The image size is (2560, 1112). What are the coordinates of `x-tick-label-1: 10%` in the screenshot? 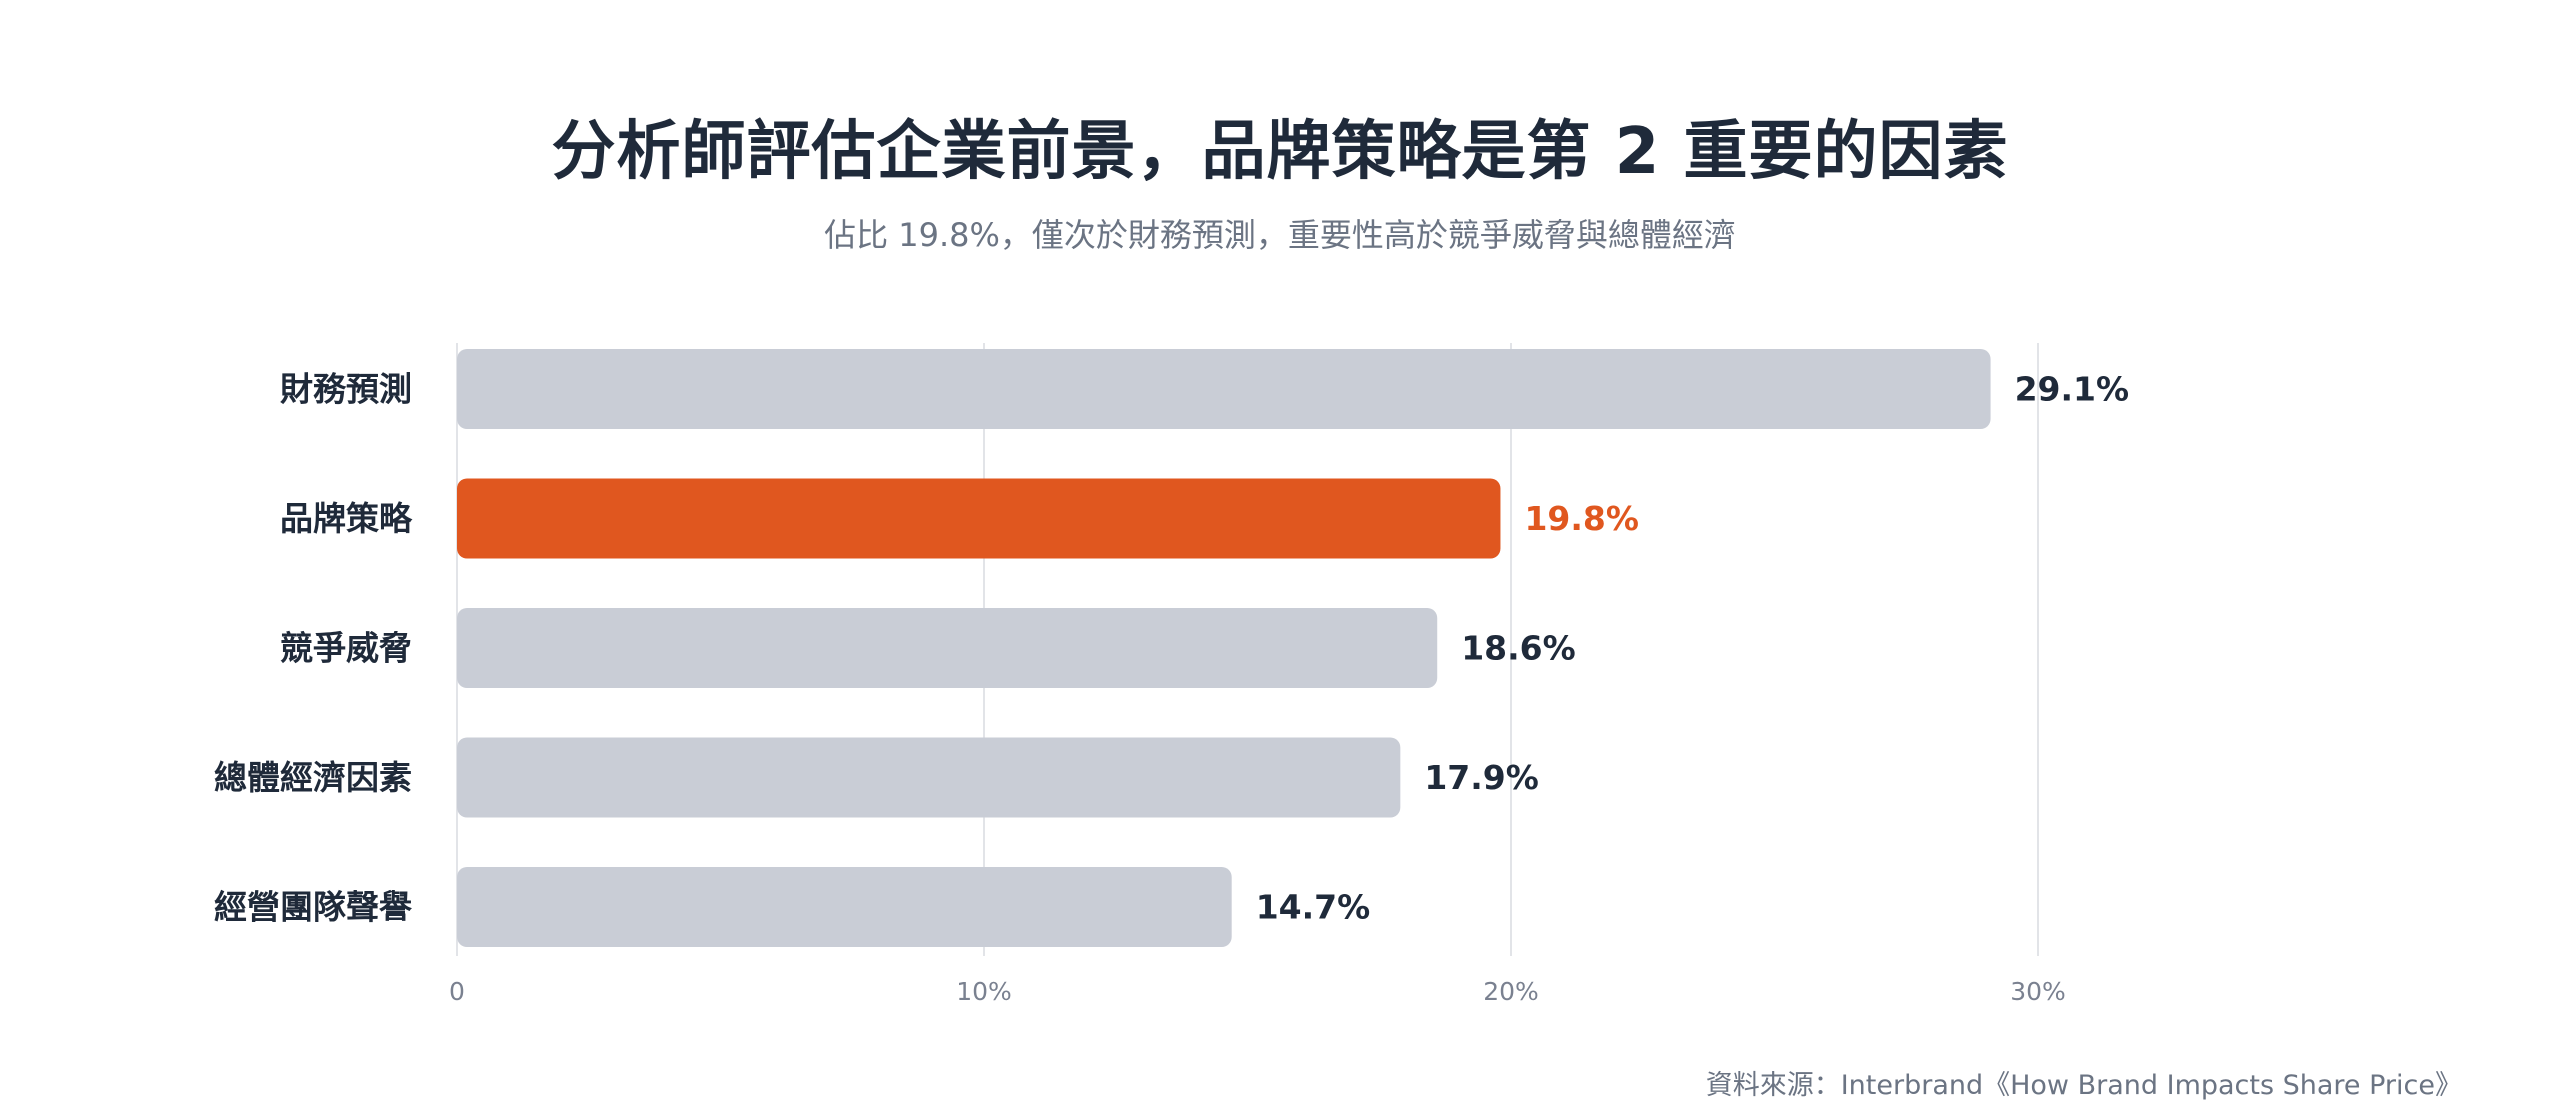 It's located at (984, 991).